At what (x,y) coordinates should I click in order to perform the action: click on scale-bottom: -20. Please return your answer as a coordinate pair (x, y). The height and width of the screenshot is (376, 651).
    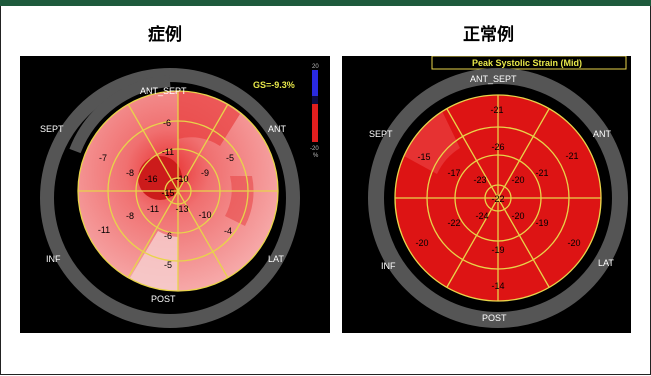
    Looking at the image, I should click on (314, 149).